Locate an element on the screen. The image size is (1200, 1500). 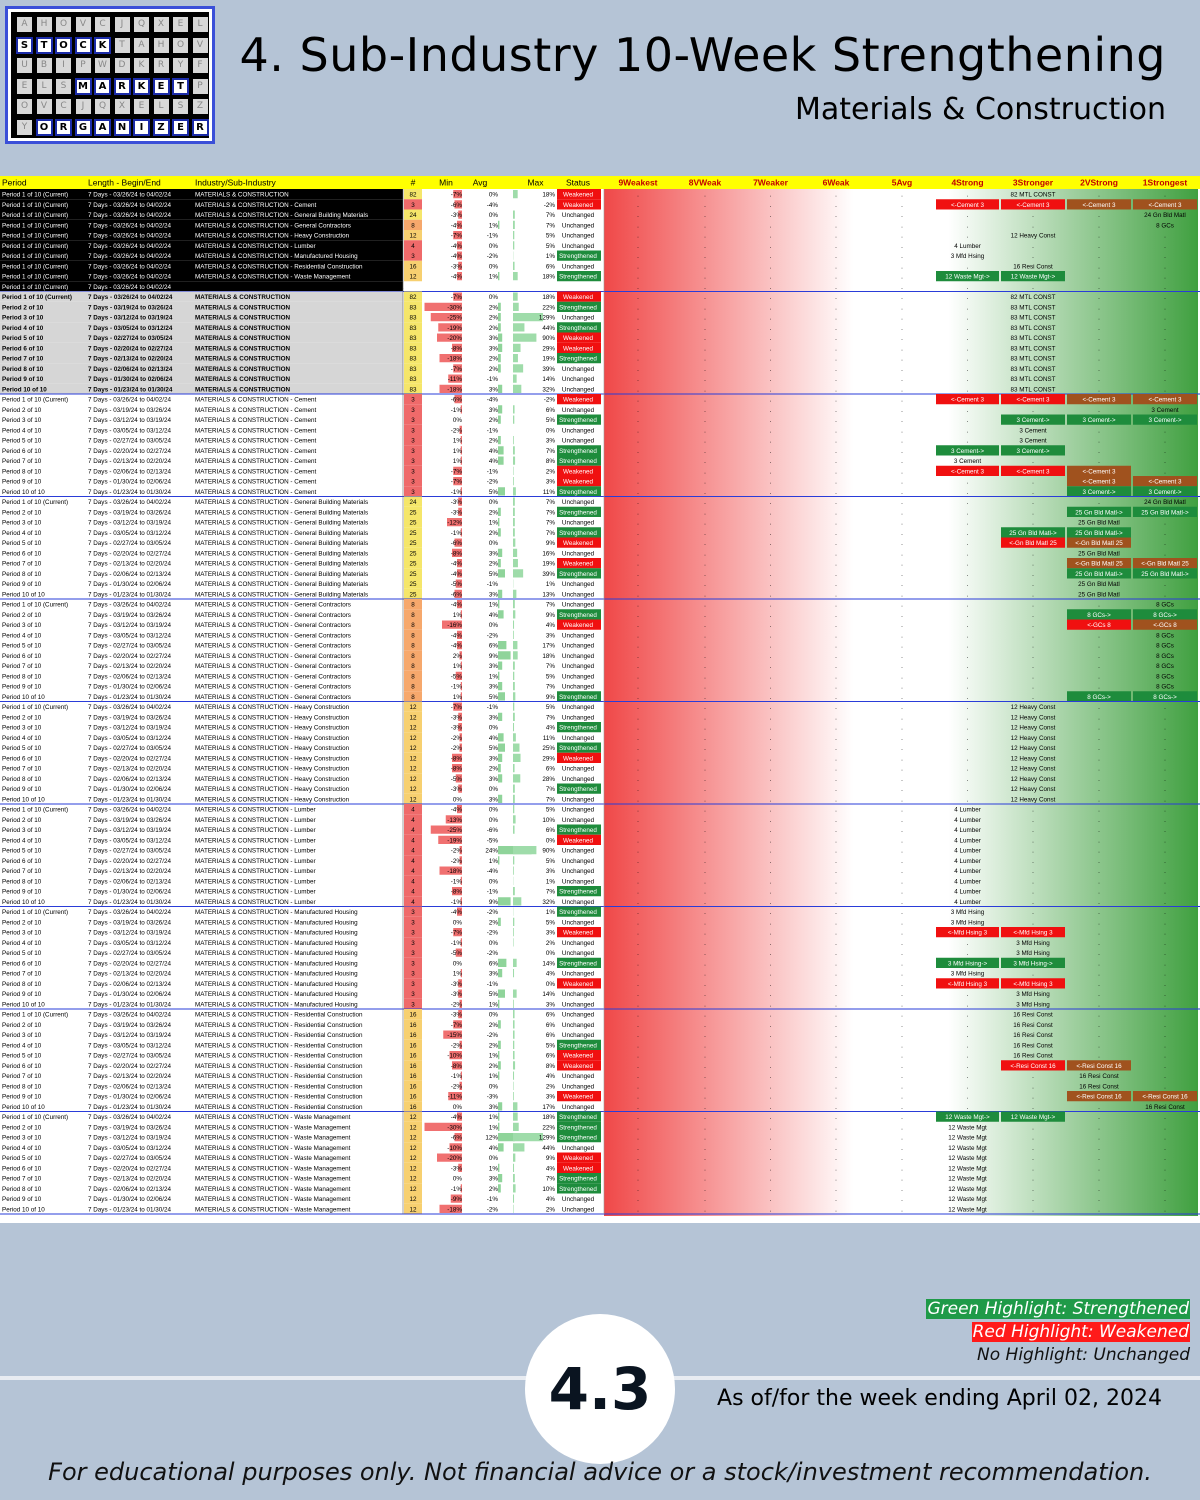
count-cell: 12 is located at coordinates (413, 1138).